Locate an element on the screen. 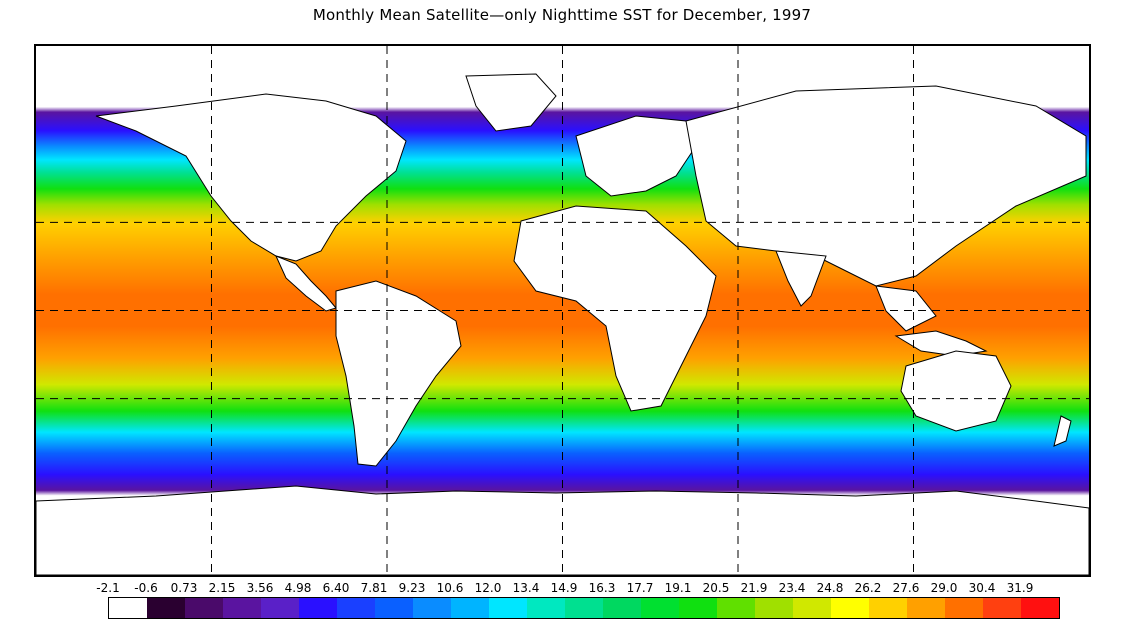 The width and height of the screenshot is (1124, 622). new-zealand is located at coordinates (1062, 431).